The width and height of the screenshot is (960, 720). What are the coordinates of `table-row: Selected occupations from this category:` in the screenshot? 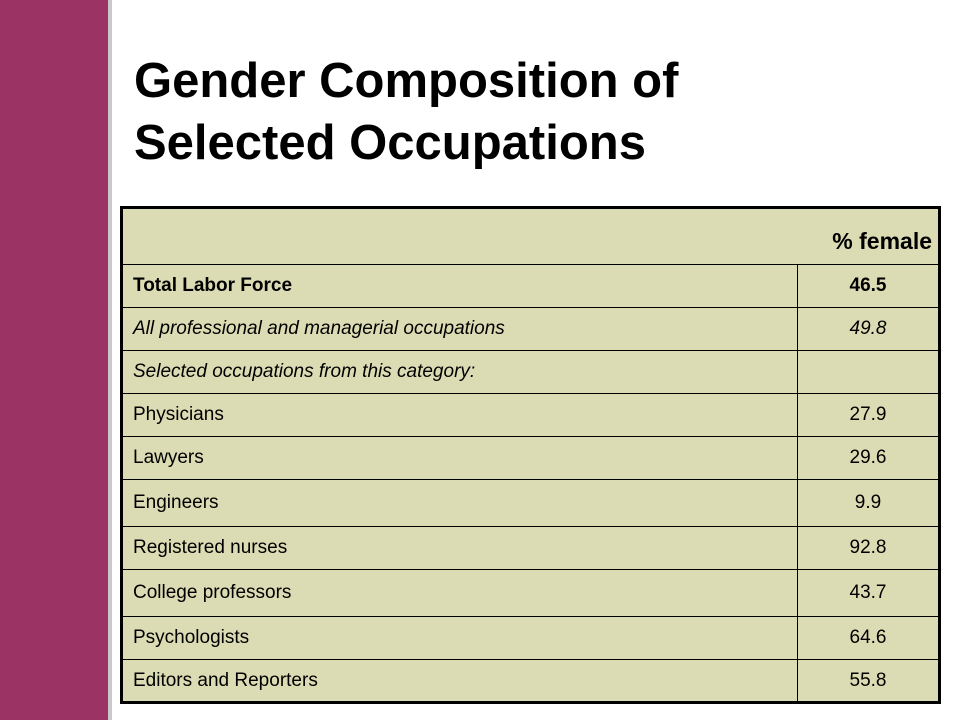 It's located at (530, 372).